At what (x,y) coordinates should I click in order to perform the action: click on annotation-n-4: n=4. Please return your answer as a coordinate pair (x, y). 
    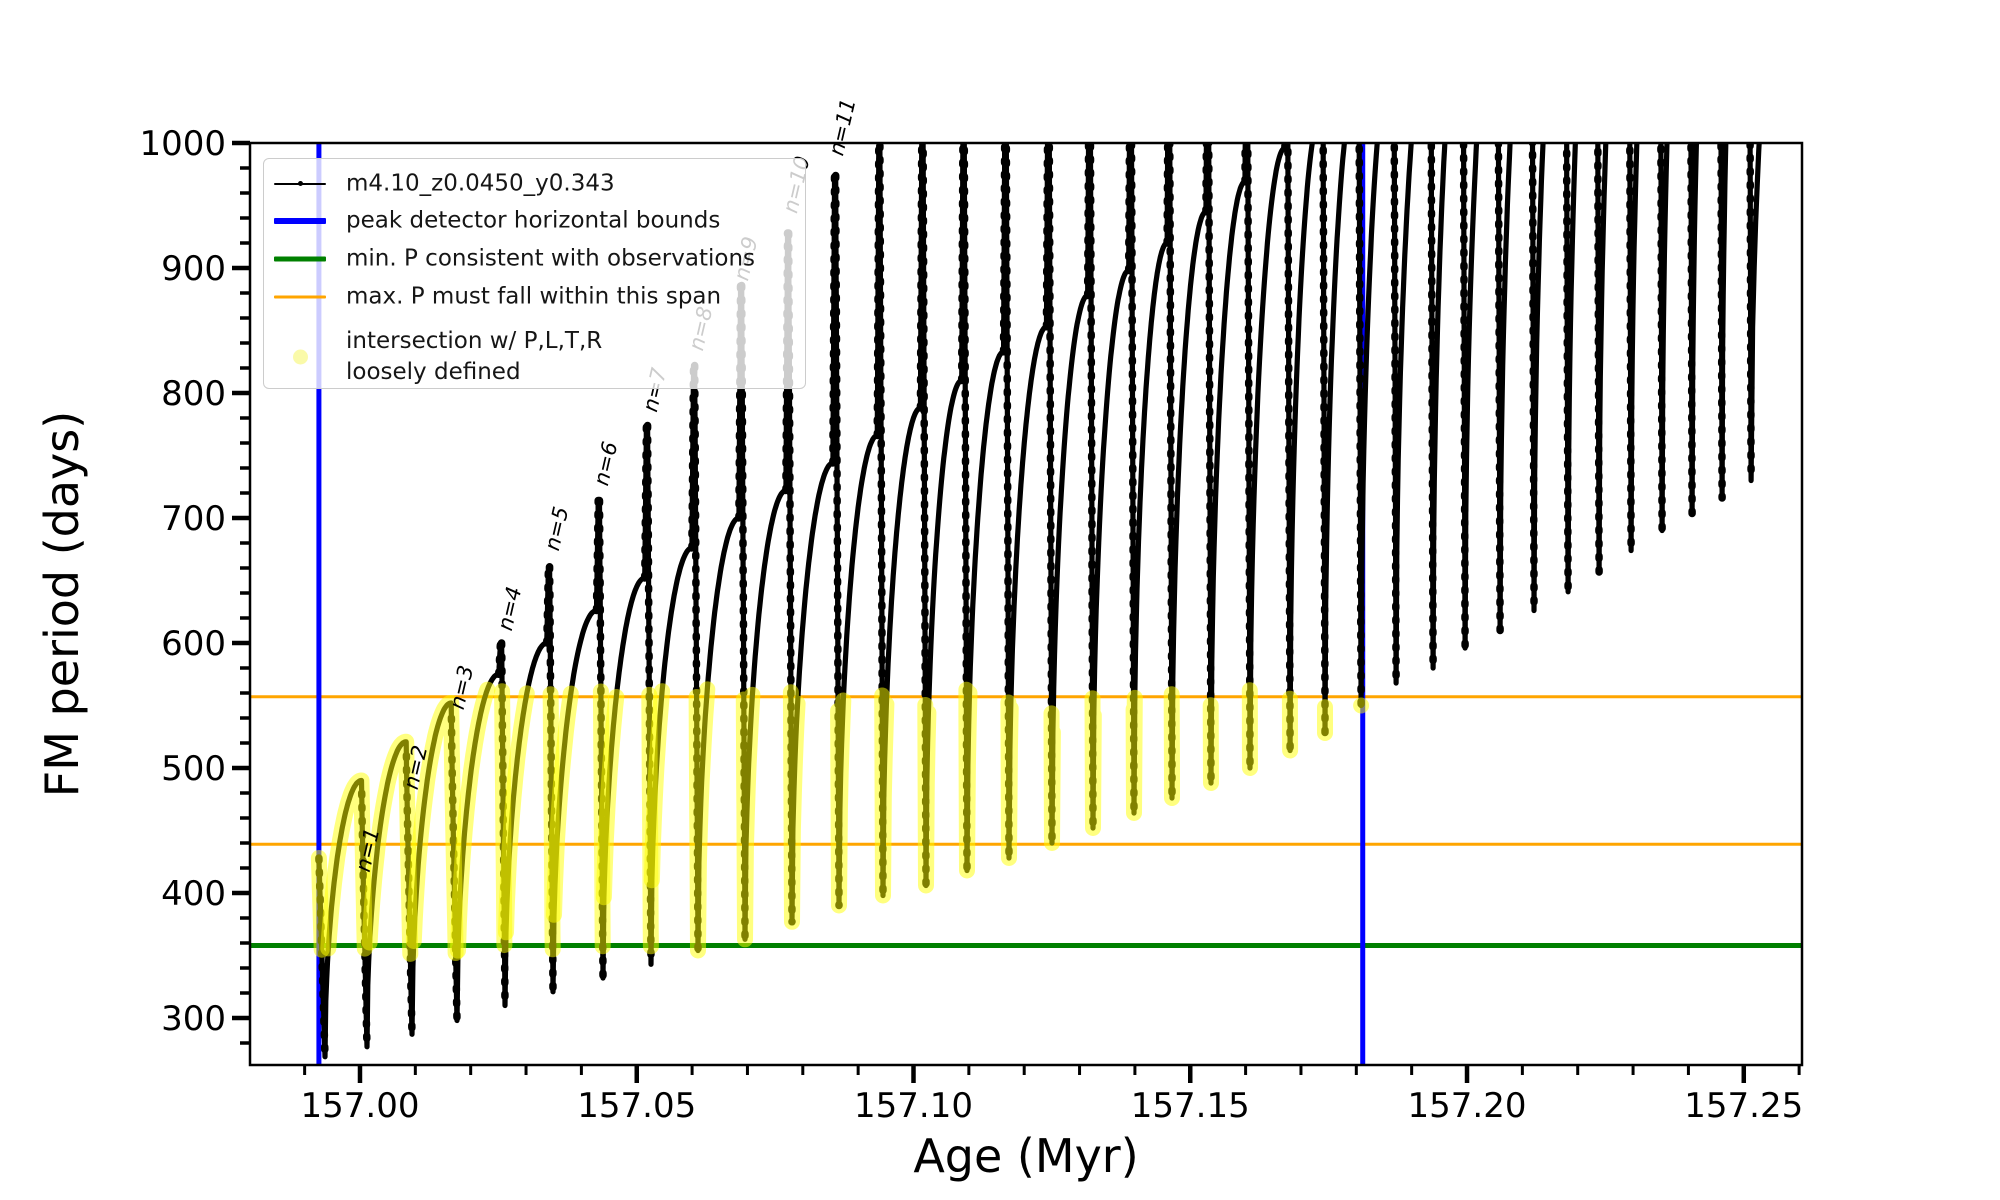
    Looking at the image, I should click on (509, 608).